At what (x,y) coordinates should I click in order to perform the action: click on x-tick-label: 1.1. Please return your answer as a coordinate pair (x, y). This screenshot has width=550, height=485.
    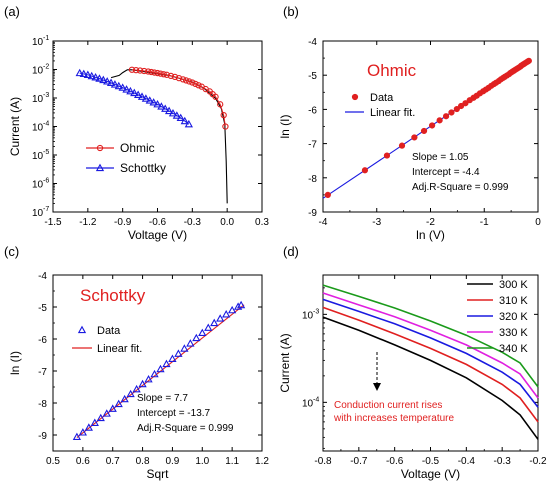
    Looking at the image, I should click on (232, 461).